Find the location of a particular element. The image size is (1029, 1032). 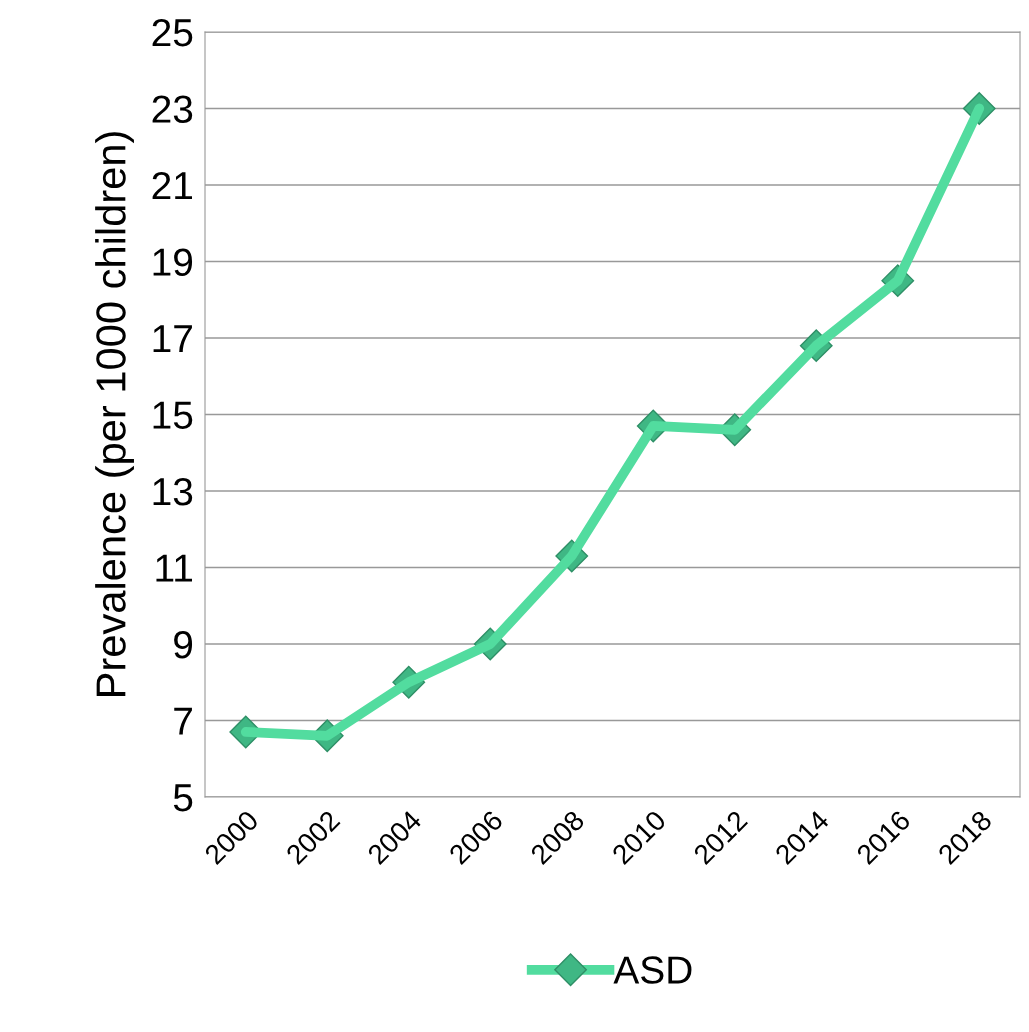

y-tick-label: 11 is located at coordinates (174, 568).